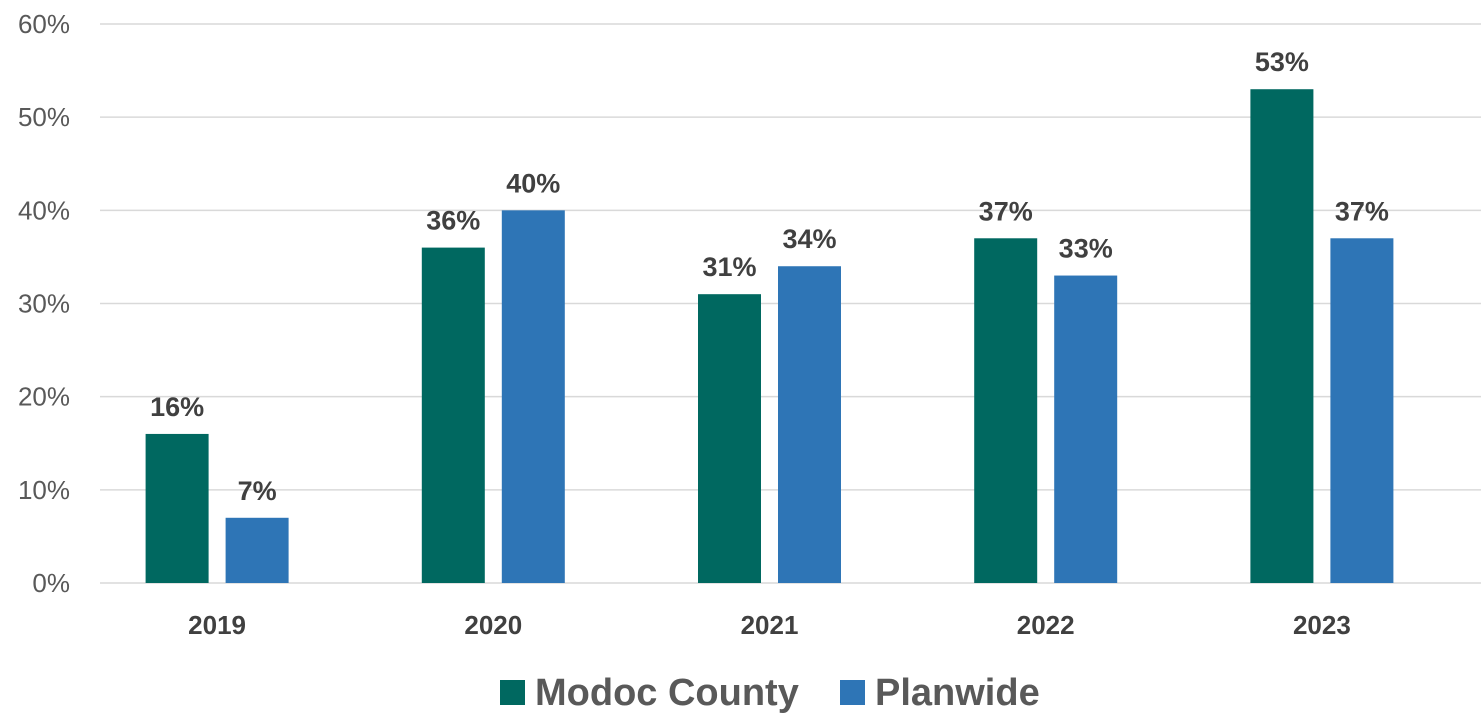  I want to click on data-label: 34%, so click(809, 239).